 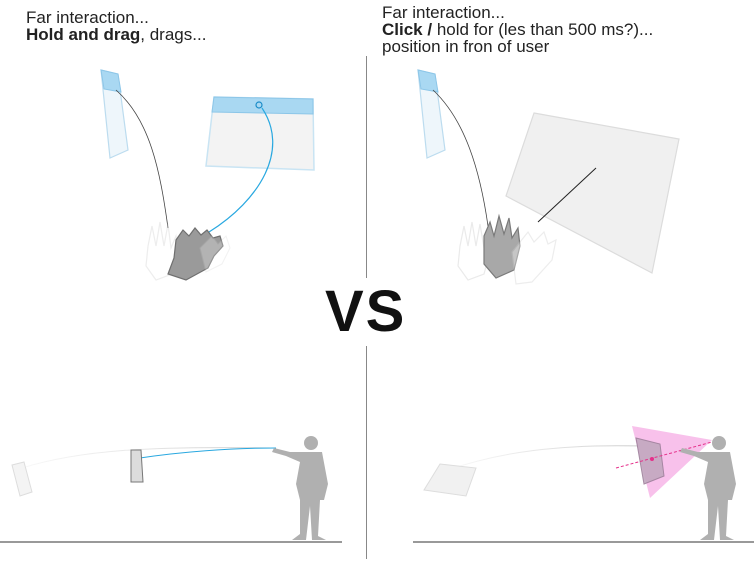 What do you see at coordinates (195, 254) in the screenshot?
I see `hand-grab-icon` at bounding box center [195, 254].